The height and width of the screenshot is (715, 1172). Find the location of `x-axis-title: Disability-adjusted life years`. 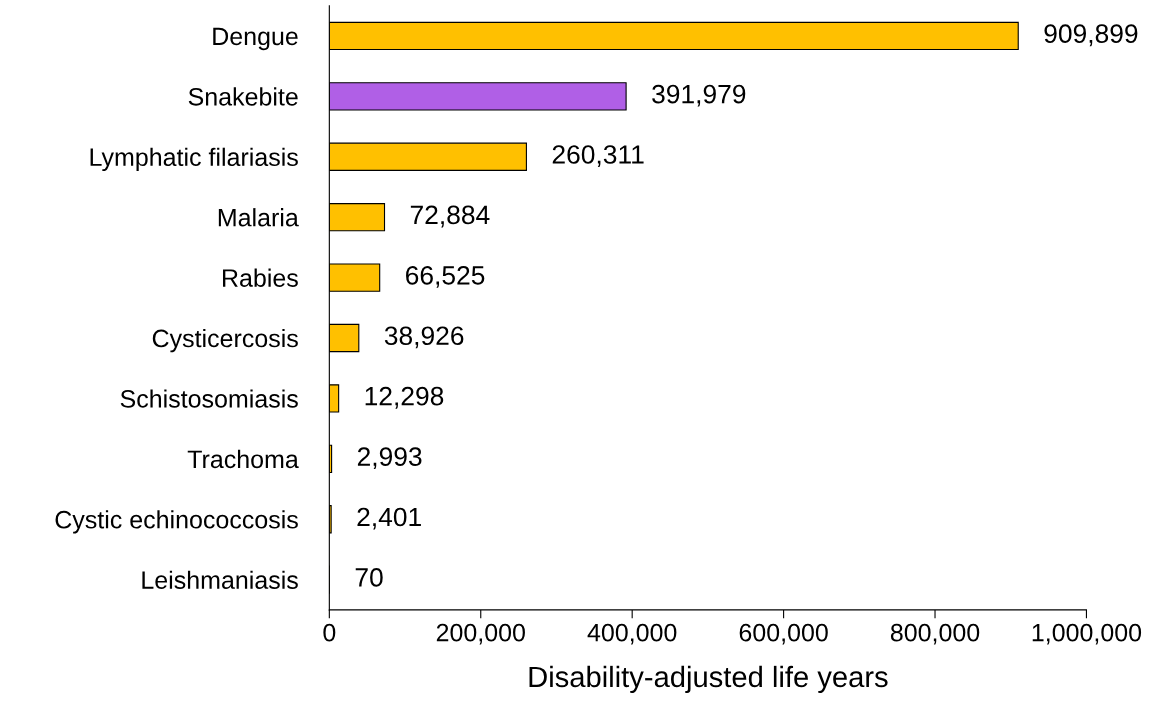

x-axis-title: Disability-adjusted life years is located at coordinates (708, 679).